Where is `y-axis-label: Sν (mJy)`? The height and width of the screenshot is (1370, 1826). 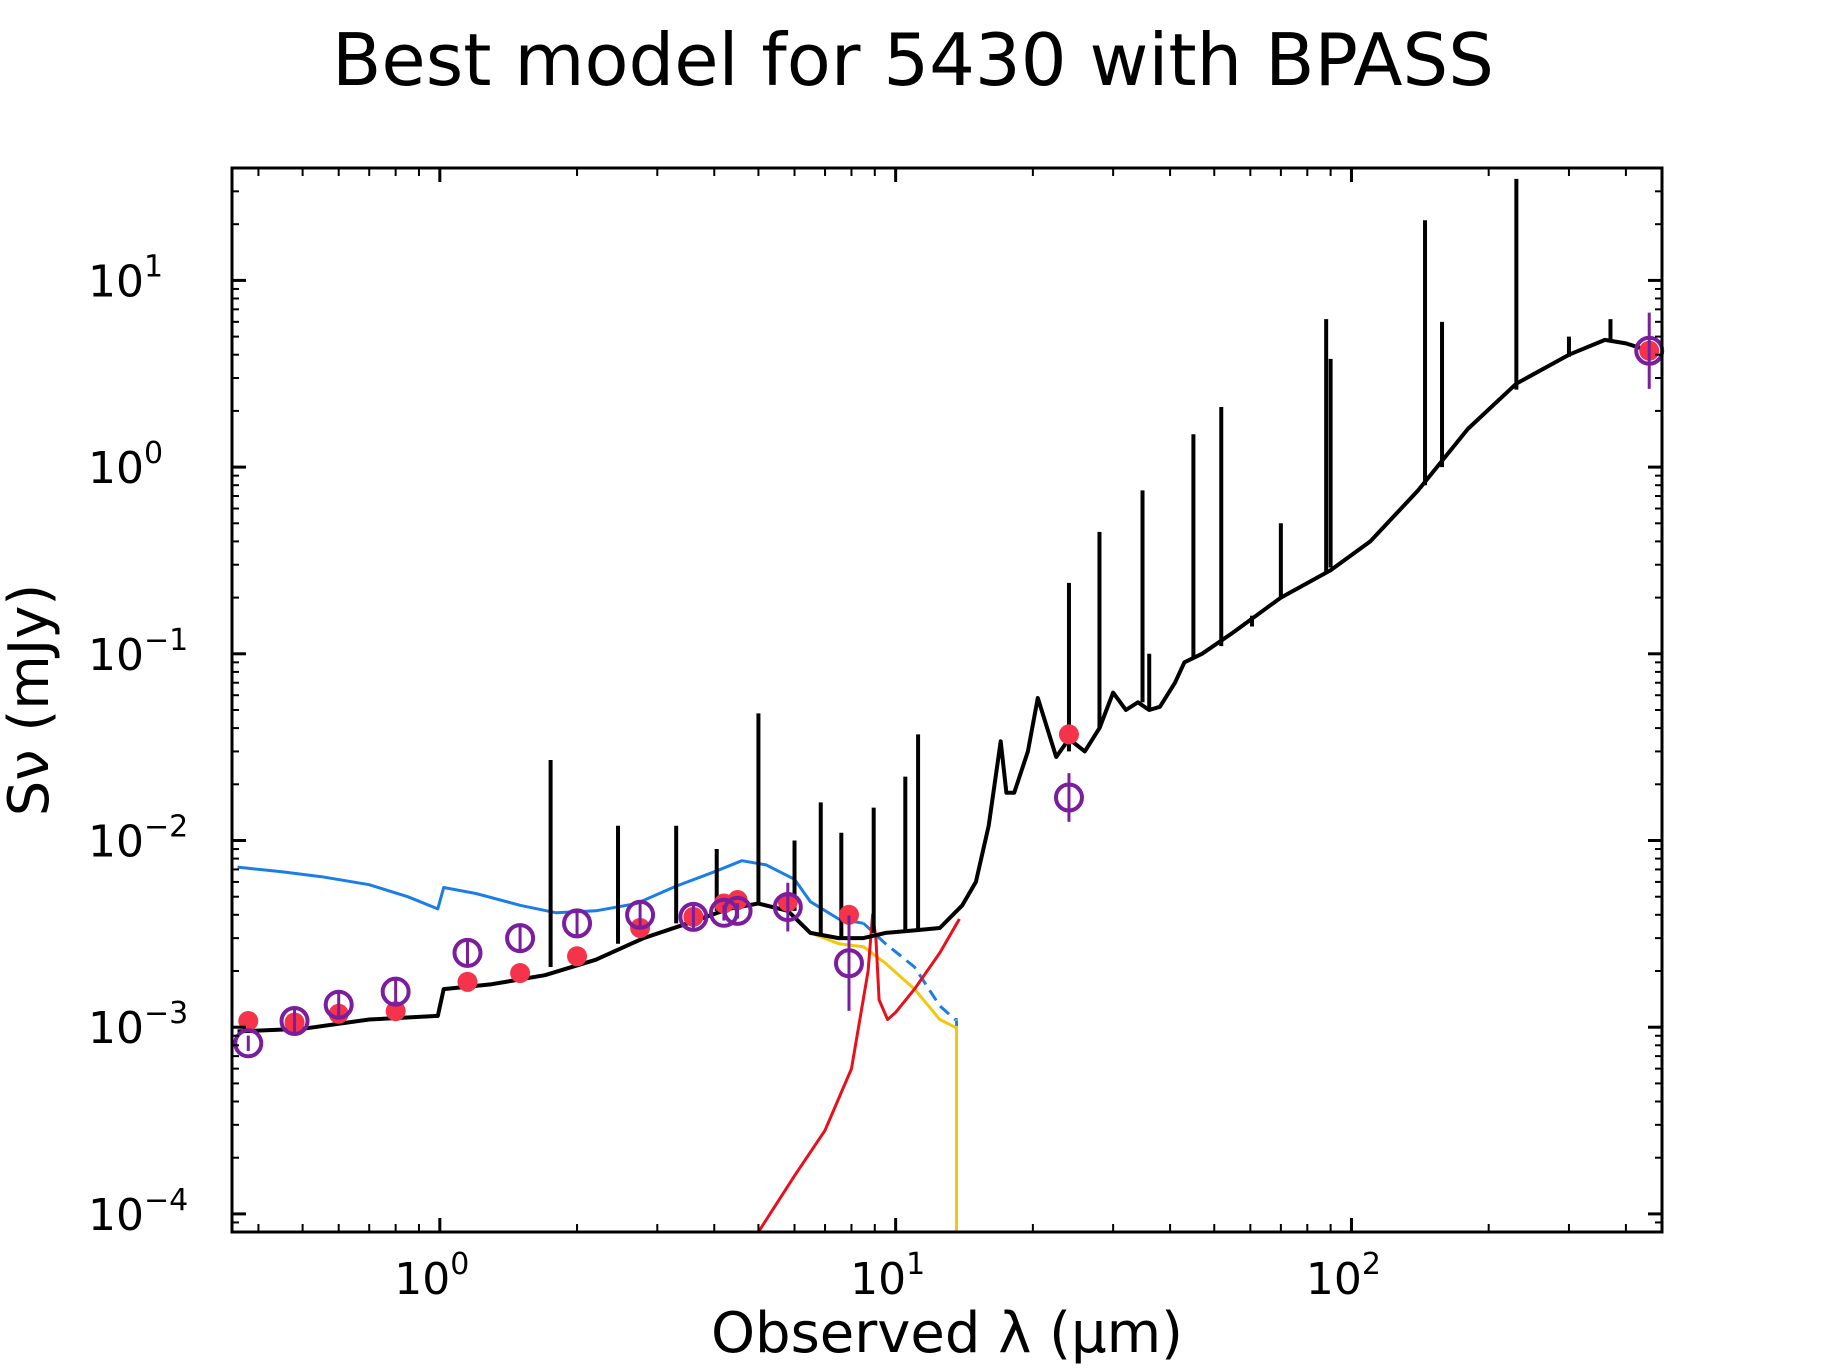
y-axis-label: Sν (mJy) is located at coordinates (31, 700).